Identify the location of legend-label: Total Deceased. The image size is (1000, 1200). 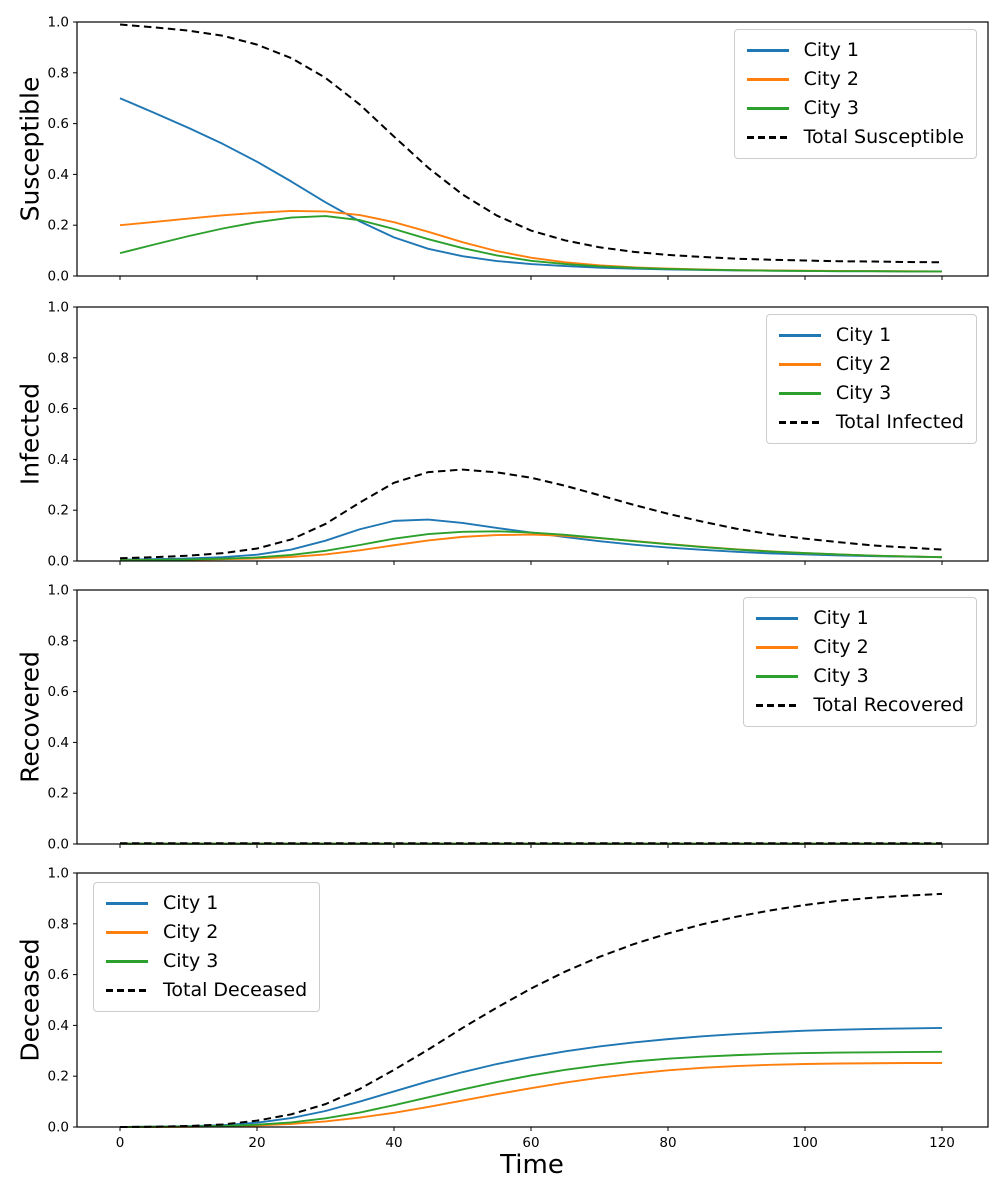
(235, 990).